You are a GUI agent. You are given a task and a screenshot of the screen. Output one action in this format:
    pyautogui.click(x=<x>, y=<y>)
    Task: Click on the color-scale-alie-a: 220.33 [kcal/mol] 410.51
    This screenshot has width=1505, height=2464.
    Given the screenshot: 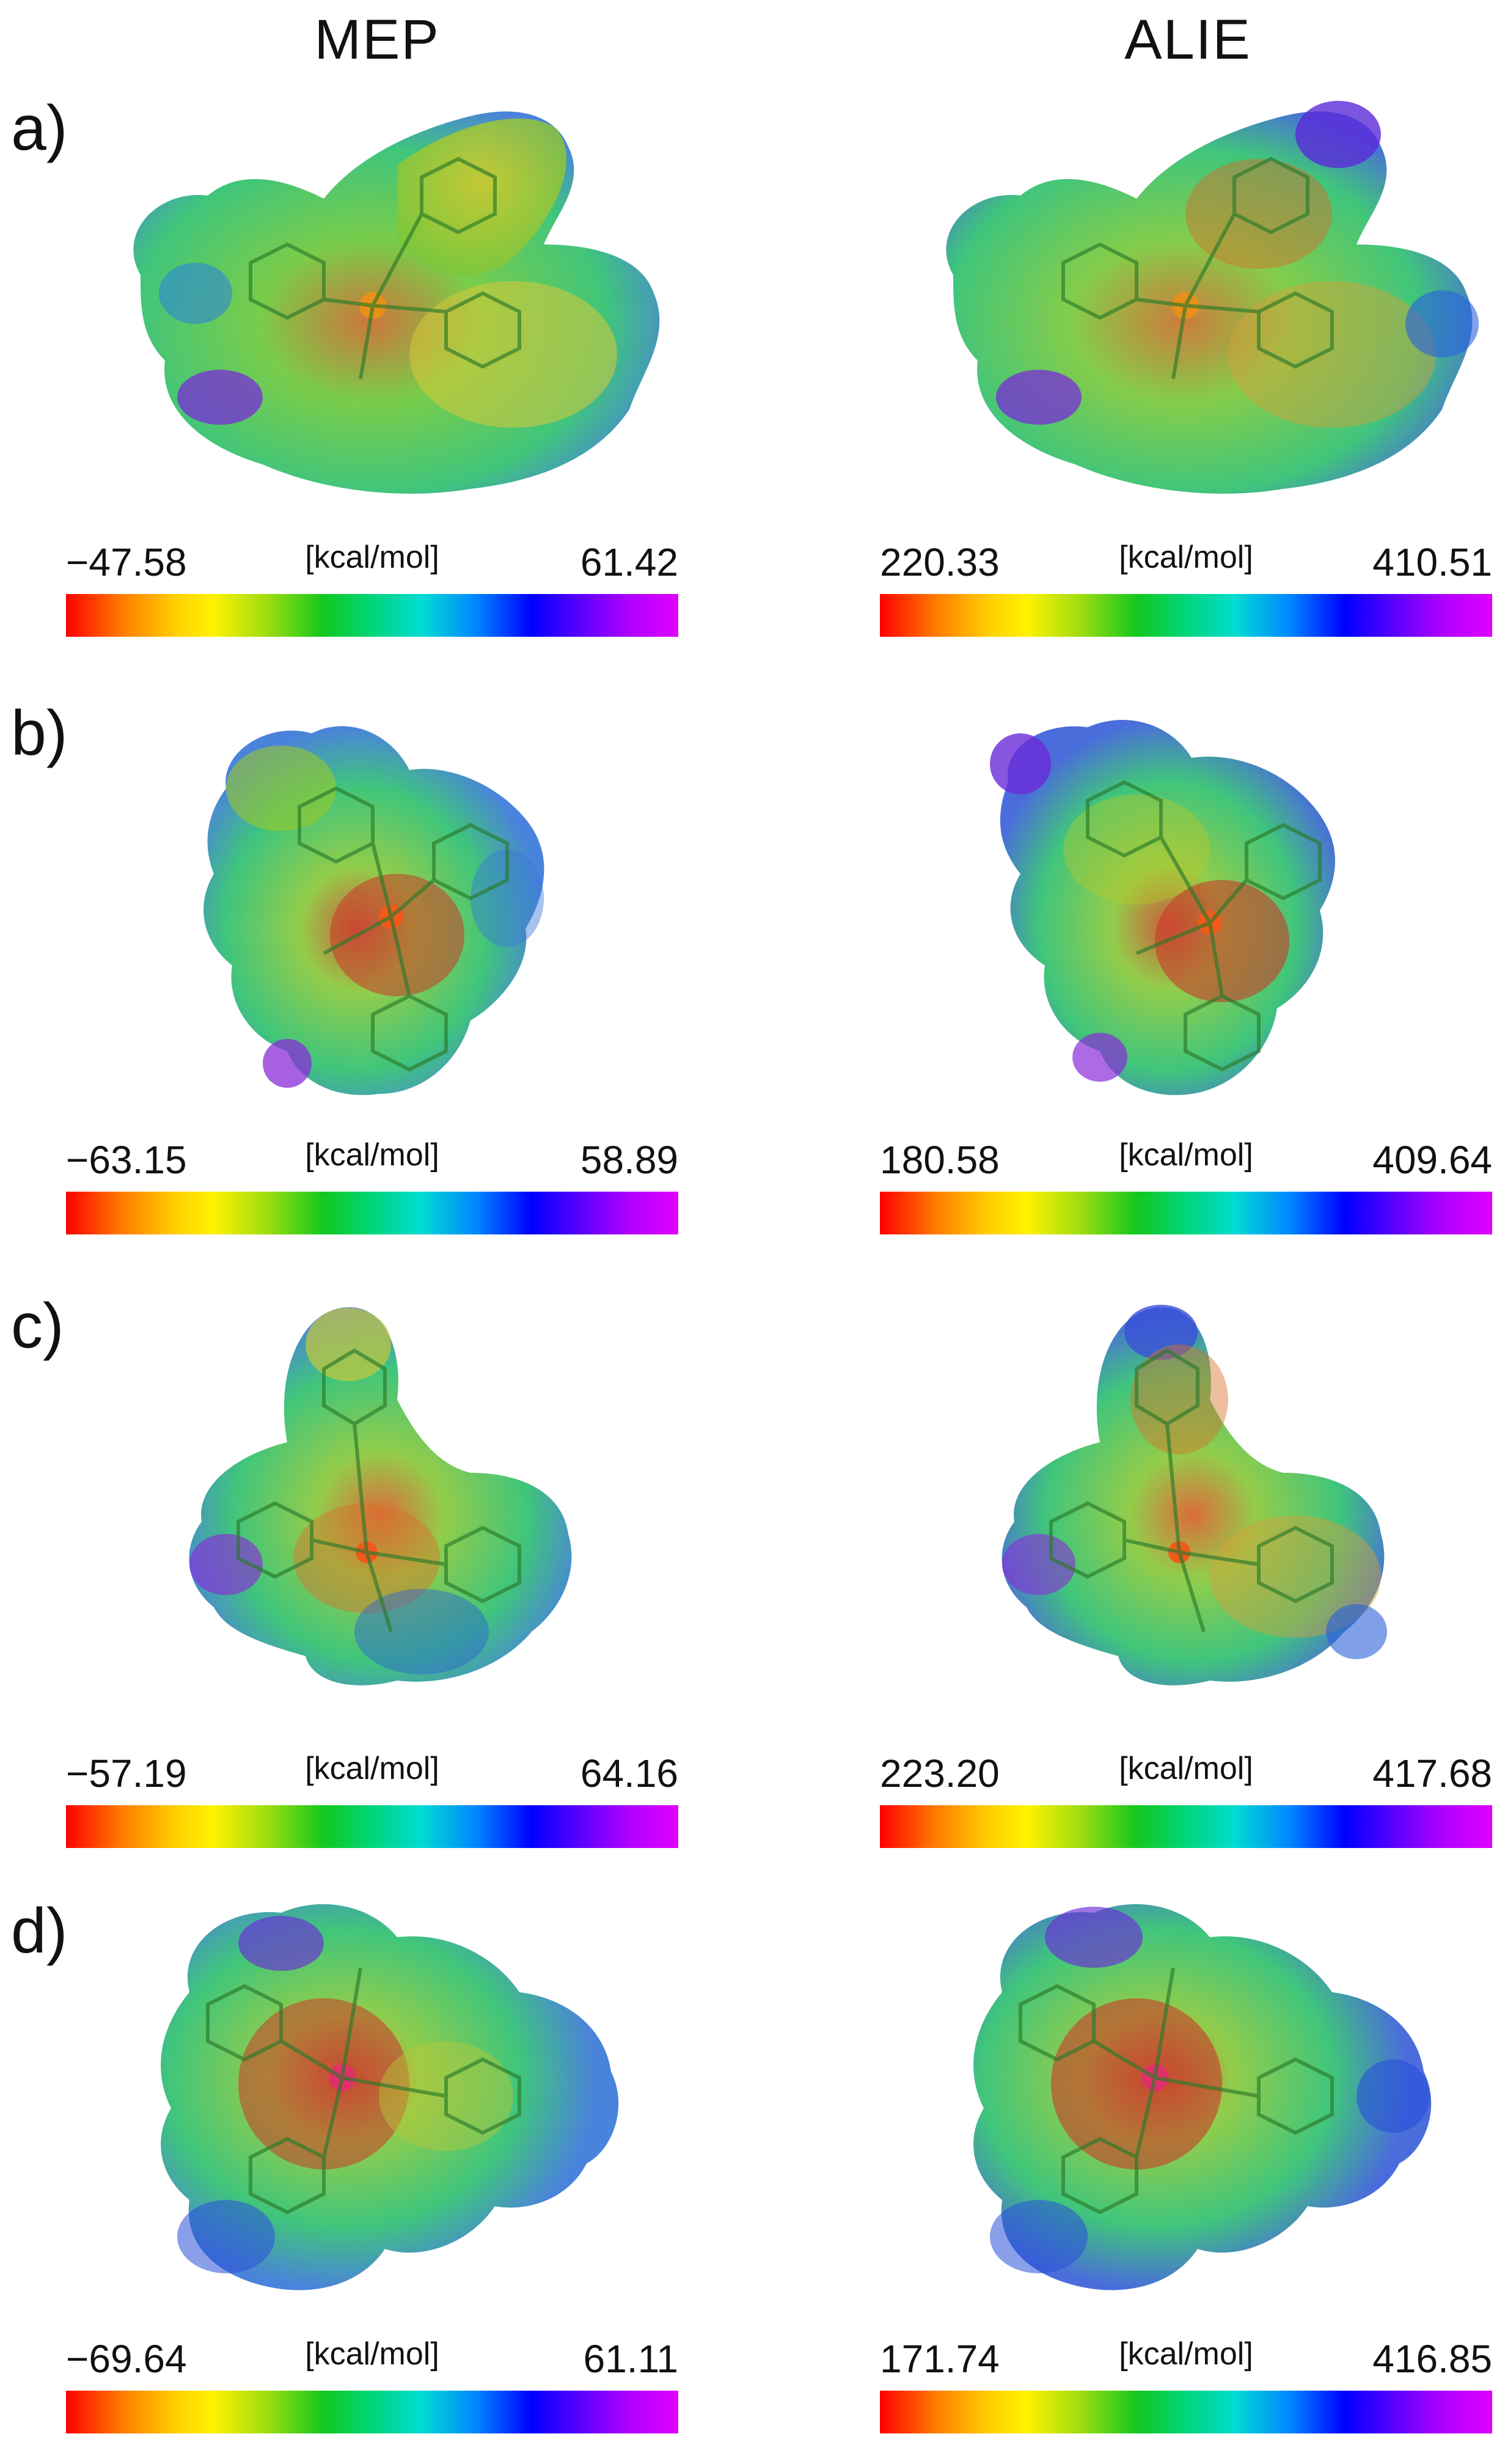 What is the action you would take?
    pyautogui.click(x=1186, y=590)
    